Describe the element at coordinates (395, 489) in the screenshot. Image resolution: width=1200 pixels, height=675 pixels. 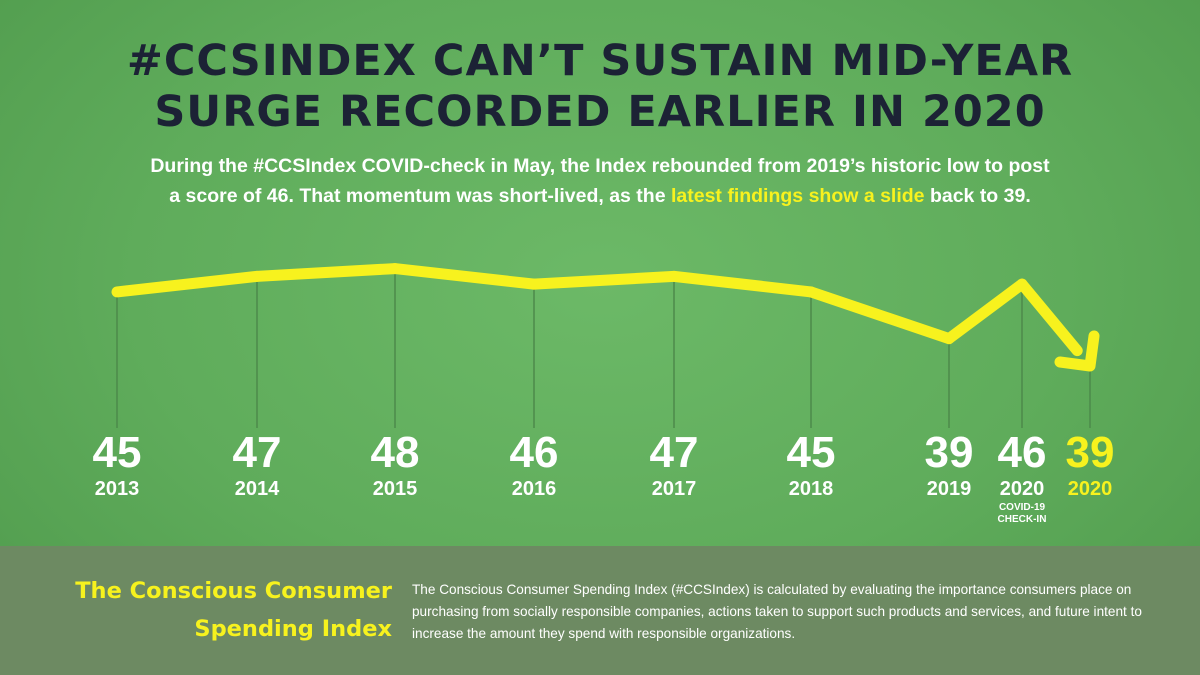
I see `year-label-2: 2015` at that location.